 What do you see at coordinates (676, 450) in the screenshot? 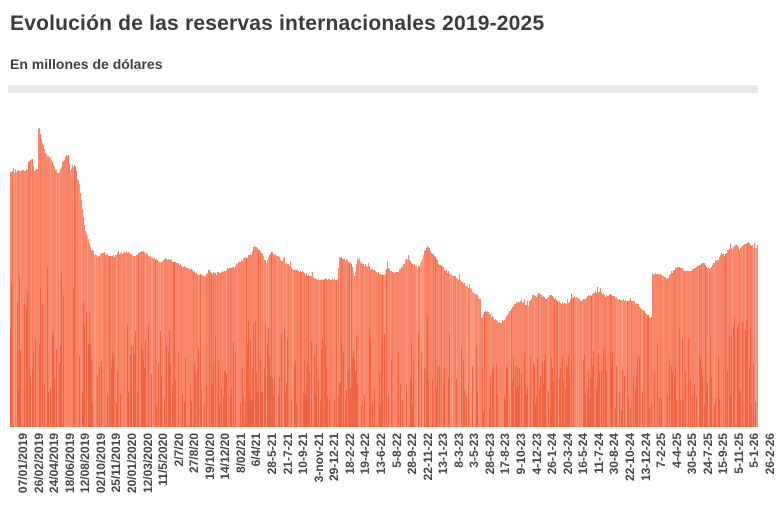
I see `x-axis-label: 4-4-25` at bounding box center [676, 450].